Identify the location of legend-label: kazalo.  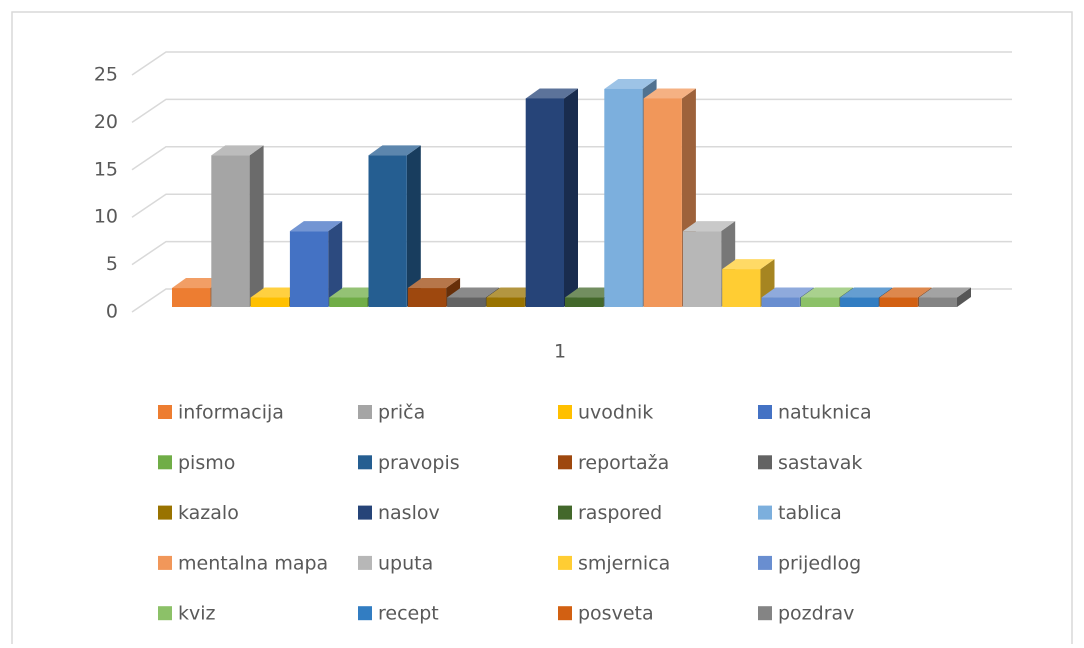
(208, 513).